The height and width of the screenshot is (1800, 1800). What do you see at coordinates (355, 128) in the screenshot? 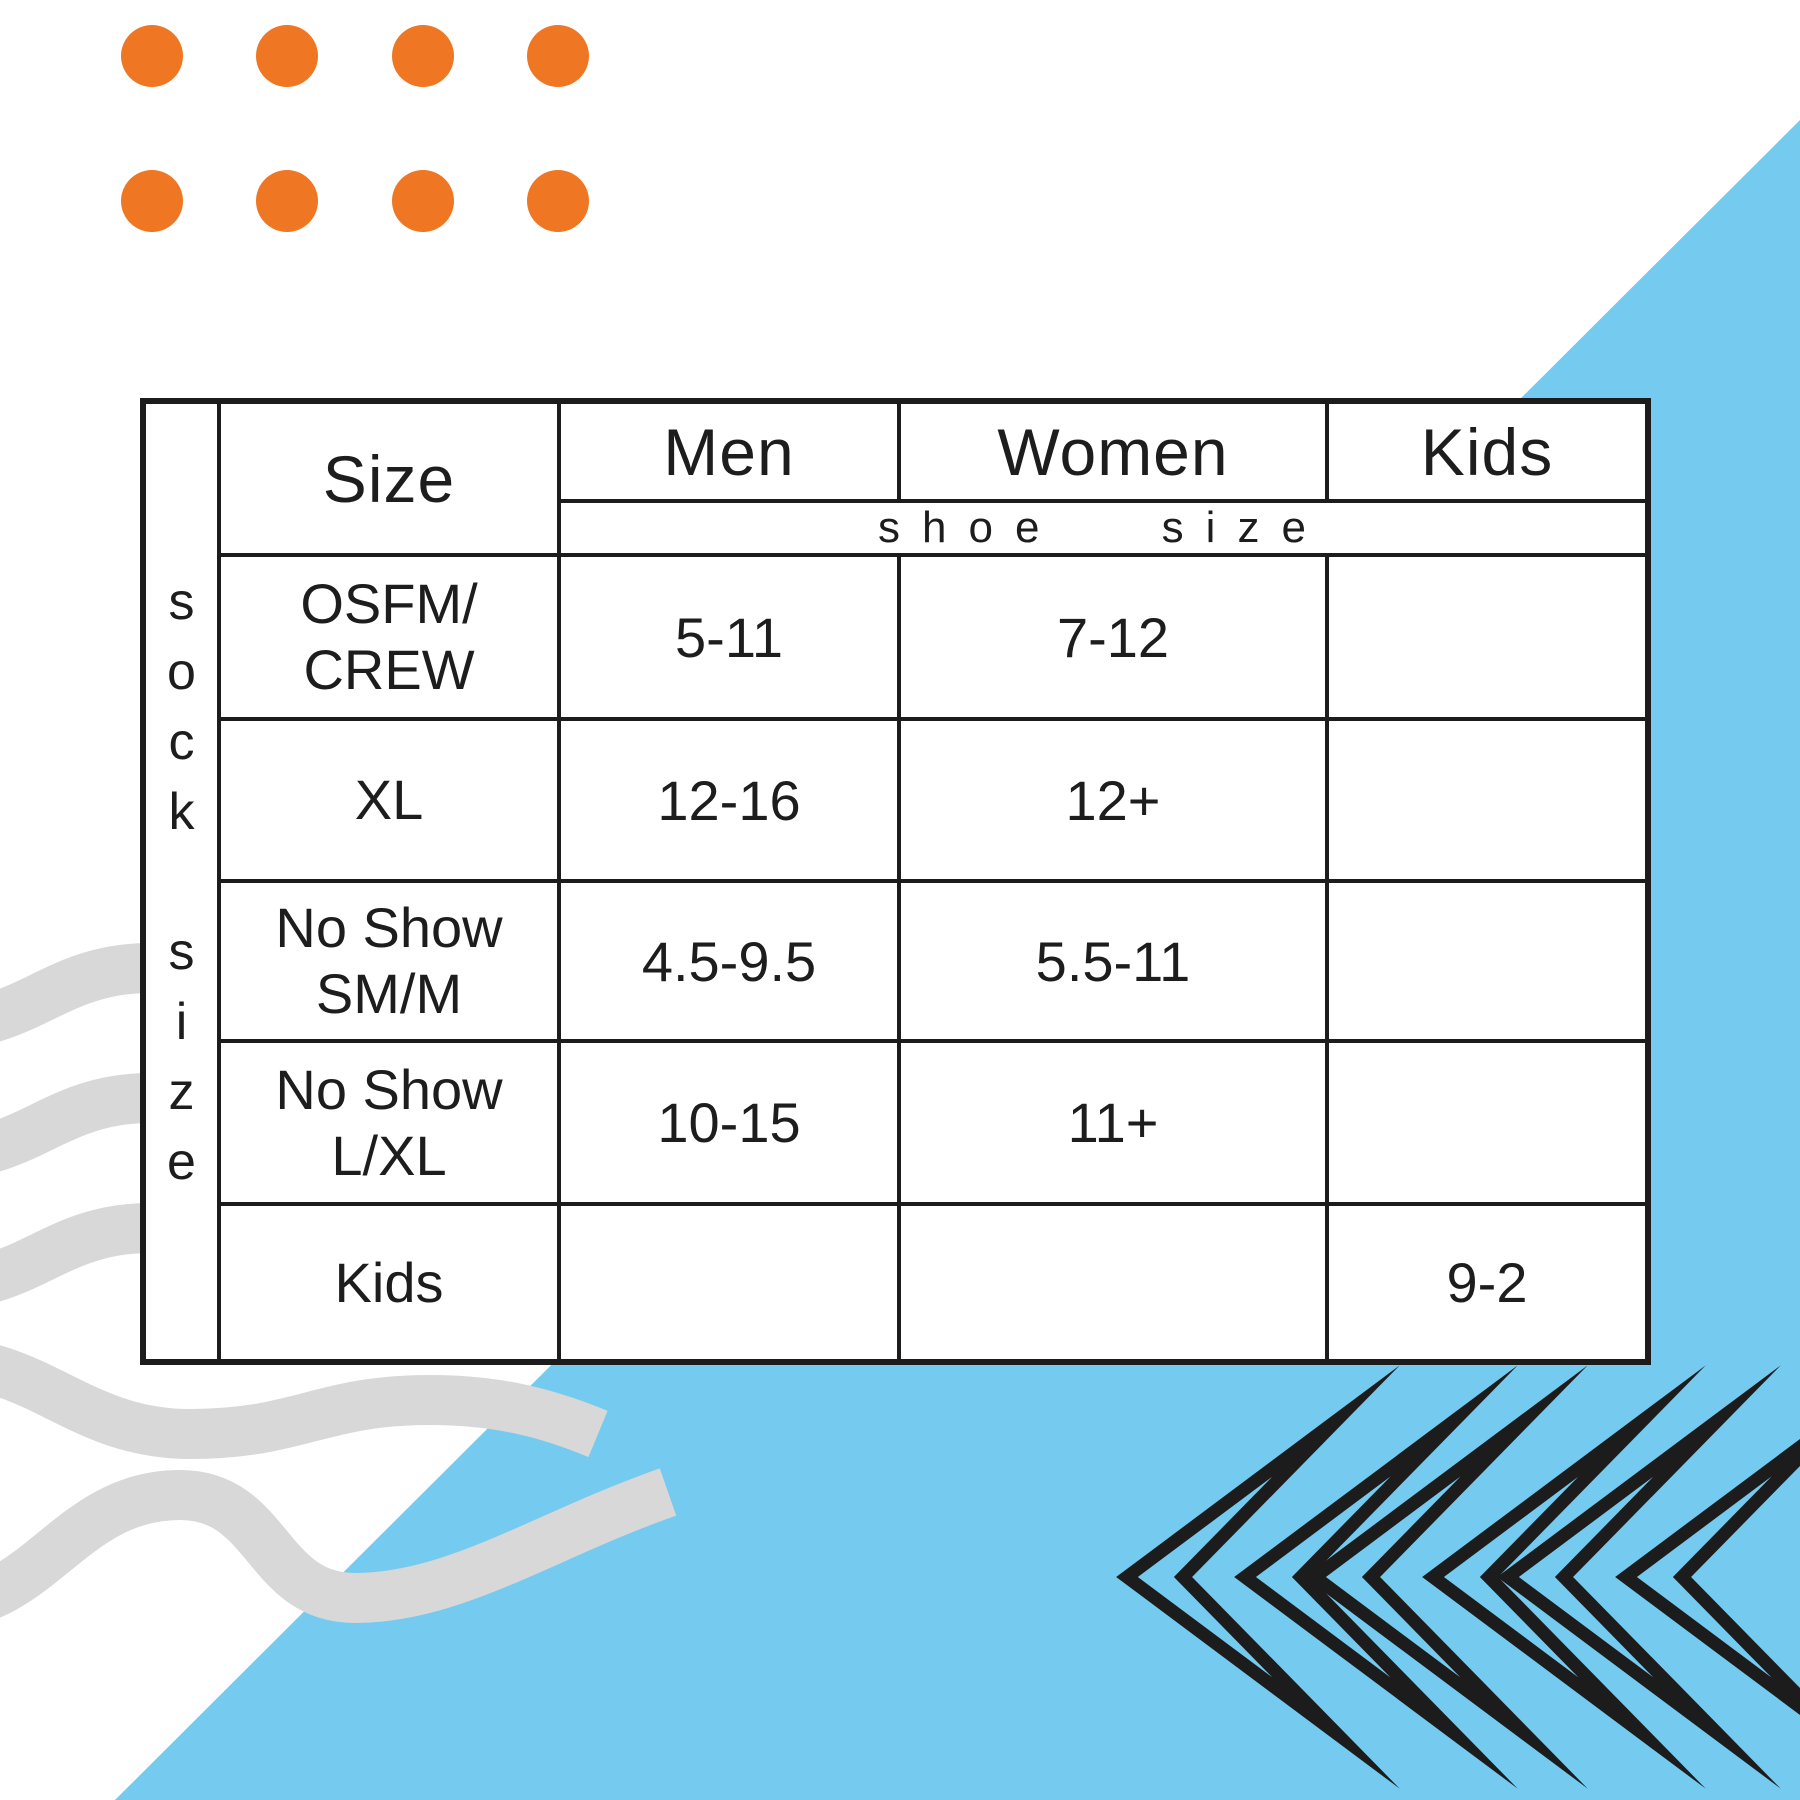
I see `dot-grid` at bounding box center [355, 128].